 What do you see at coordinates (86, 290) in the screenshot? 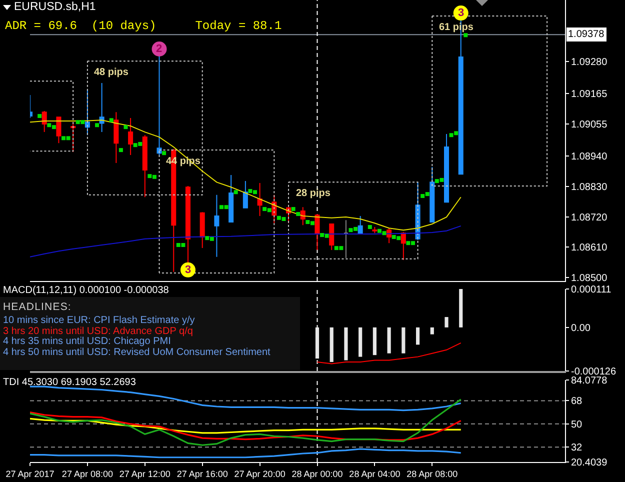
I see `chart-title: MACD(11,12,11) 0.000100 -0.000038` at bounding box center [86, 290].